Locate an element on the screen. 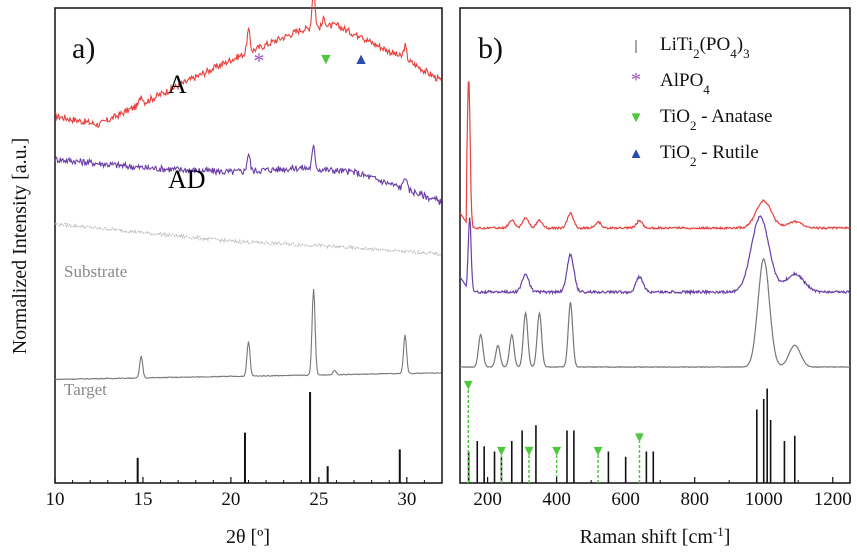 This screenshot has height=552, width=857. x-axis-label-b: Raman shift [cm-1] is located at coordinates (655, 536).